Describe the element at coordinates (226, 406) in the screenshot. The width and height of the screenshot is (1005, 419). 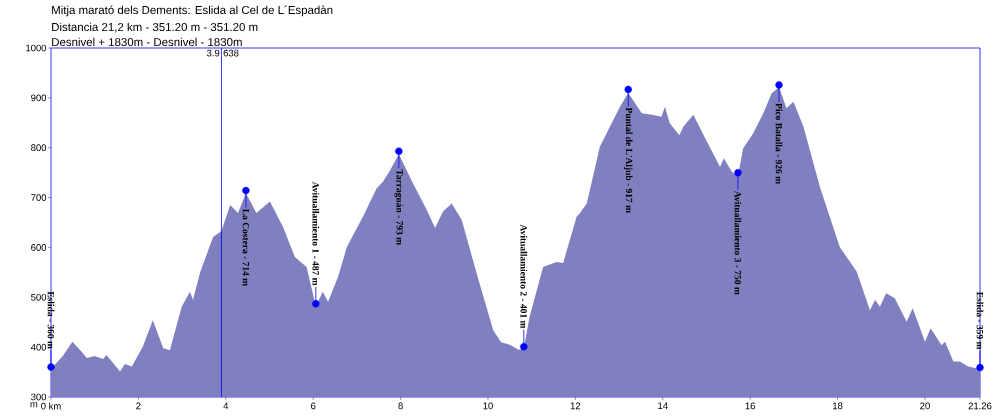
I see `x-tick-label: 4` at that location.